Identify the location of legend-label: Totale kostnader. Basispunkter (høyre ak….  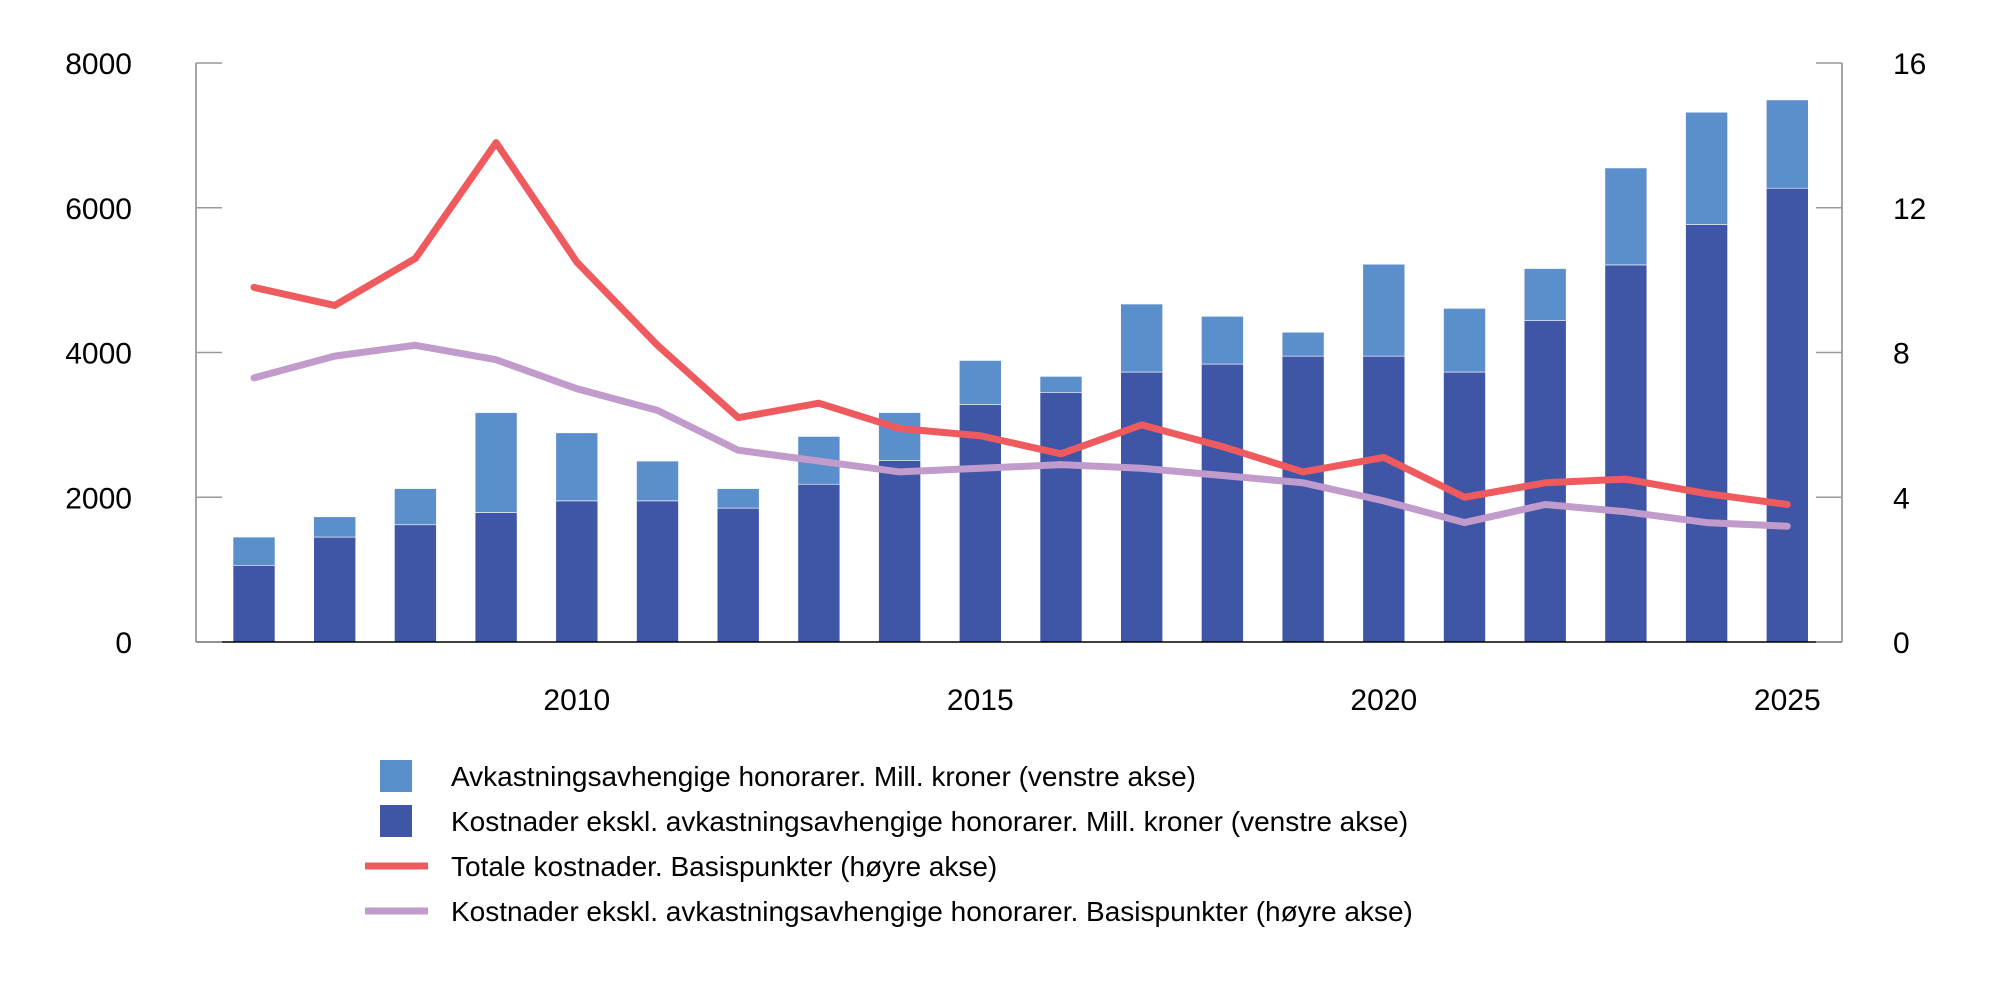
(724, 866).